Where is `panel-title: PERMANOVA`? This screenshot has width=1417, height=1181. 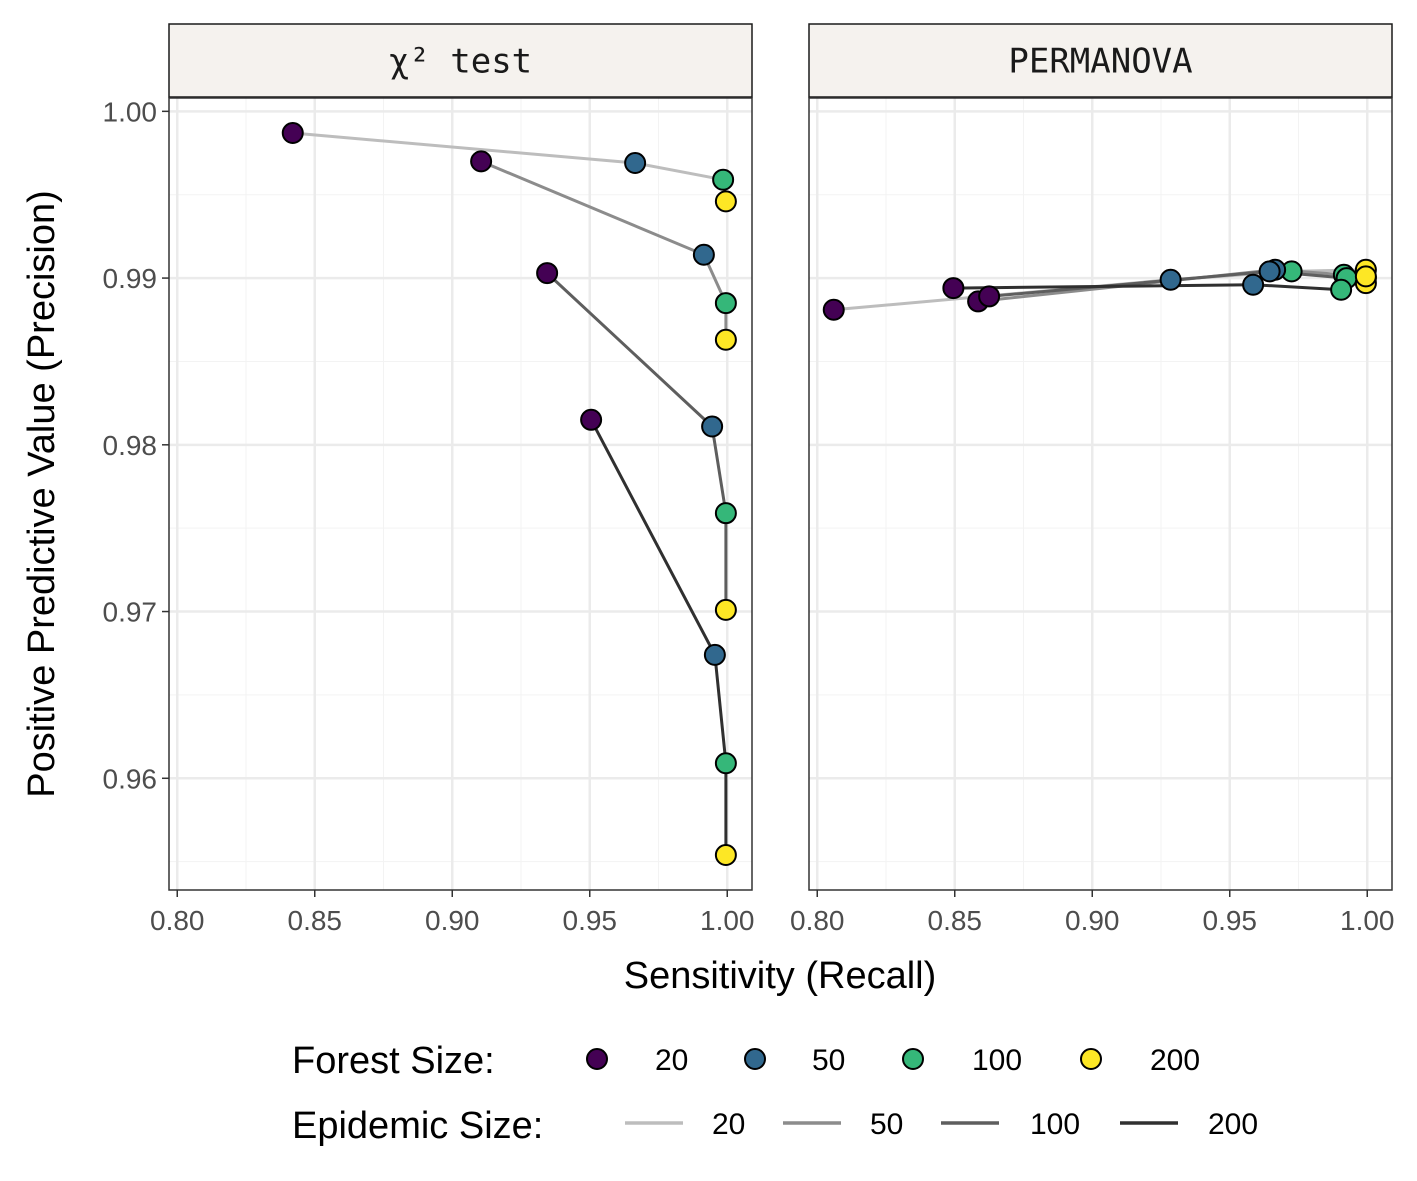 panel-title: PERMANOVA is located at coordinates (1100, 62).